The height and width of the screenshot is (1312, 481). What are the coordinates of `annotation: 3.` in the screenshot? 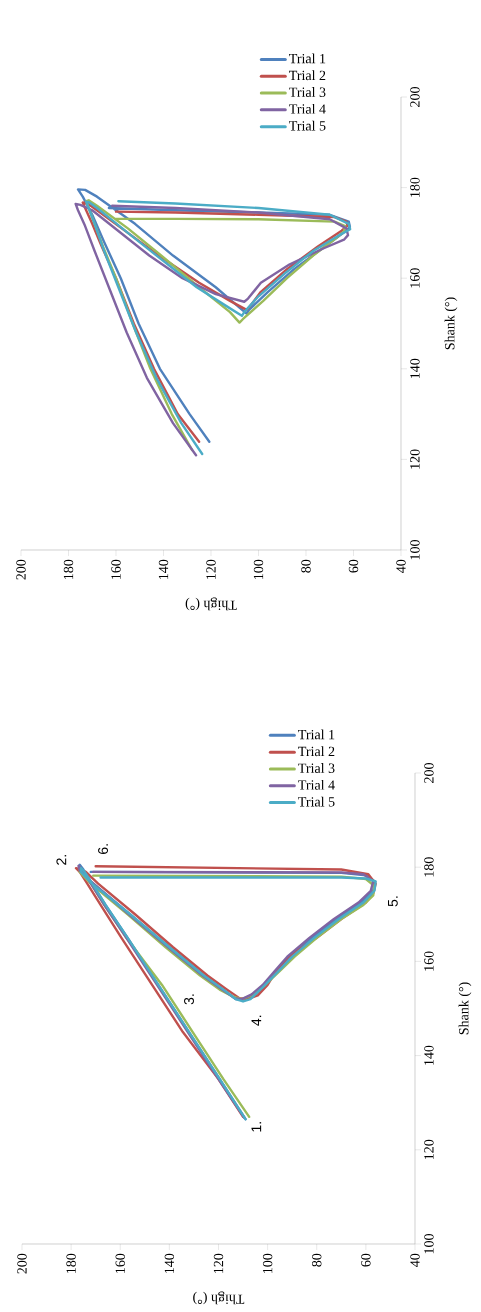 It's located at (189, 999).